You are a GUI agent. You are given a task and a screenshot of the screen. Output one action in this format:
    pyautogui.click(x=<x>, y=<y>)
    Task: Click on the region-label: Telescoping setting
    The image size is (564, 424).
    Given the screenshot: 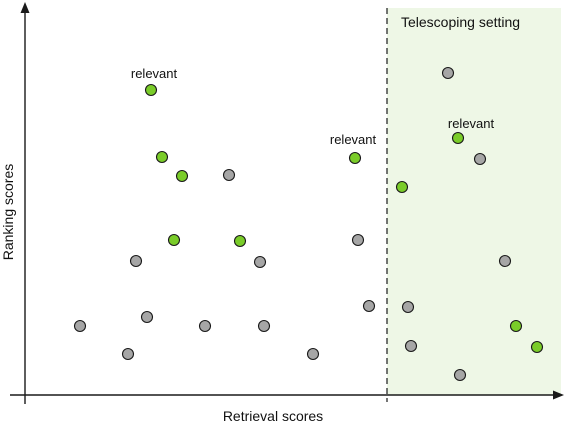 What is the action you would take?
    pyautogui.click(x=460, y=22)
    